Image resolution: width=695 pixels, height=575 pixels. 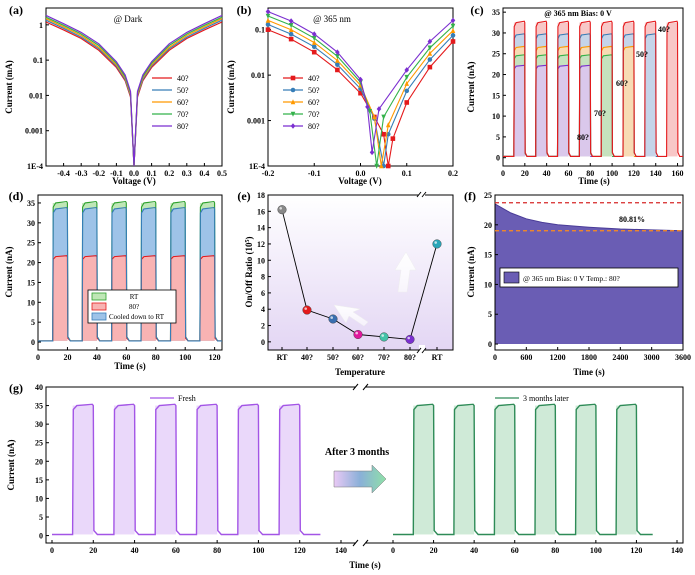 What do you see at coordinates (33, 342) in the screenshot?
I see `panel-d-ytick-label: 0` at bounding box center [33, 342].